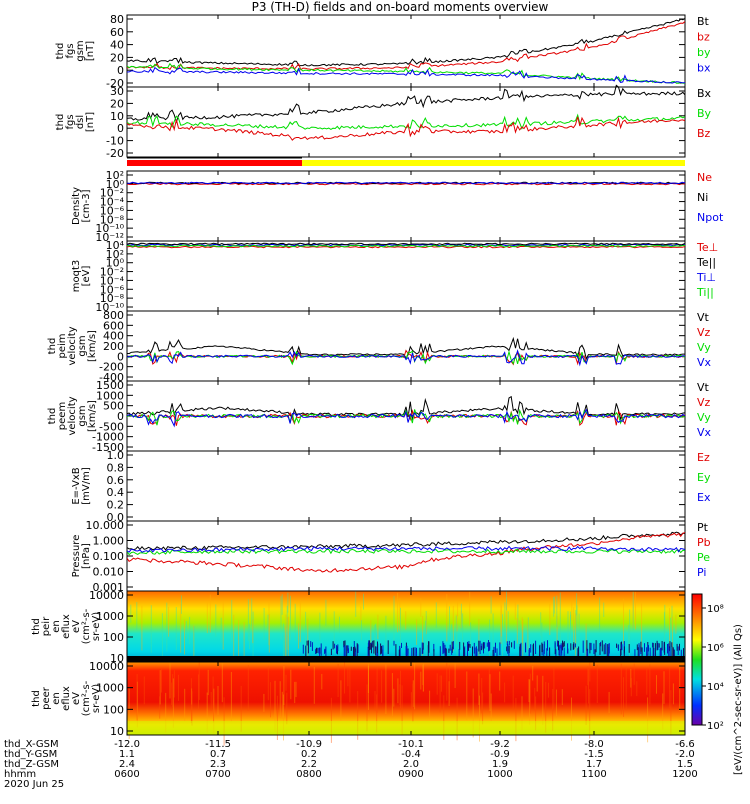  What do you see at coordinates (56, 626) in the screenshot?
I see `y-axis-label: en` at bounding box center [56, 626].